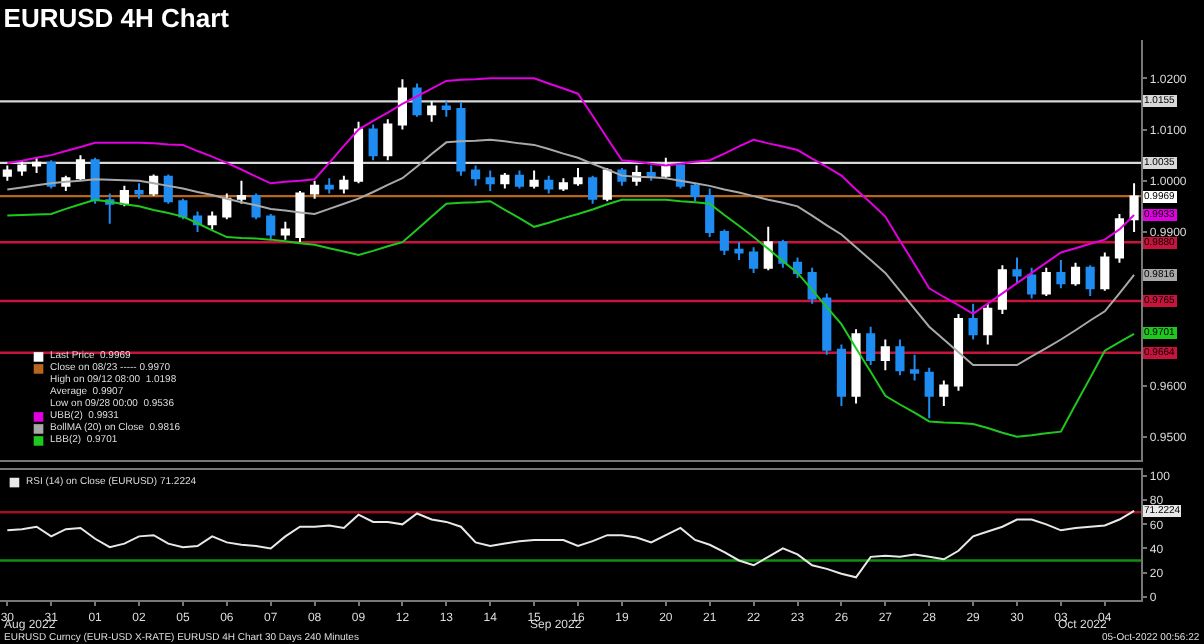 This screenshot has width=1204, height=644. Describe the element at coordinates (117, 18) in the screenshot. I see `chart-title: EURUSD 4H Chart` at that location.